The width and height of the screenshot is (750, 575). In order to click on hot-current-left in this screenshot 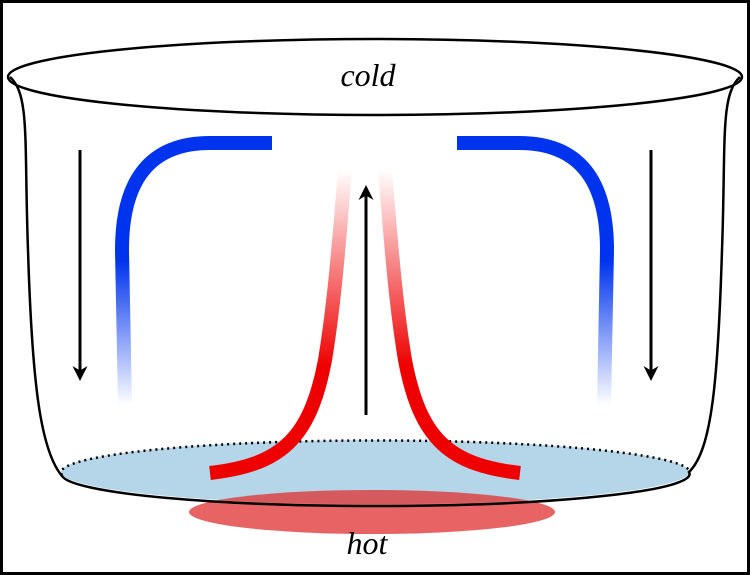, I will do `click(280, 324)`.